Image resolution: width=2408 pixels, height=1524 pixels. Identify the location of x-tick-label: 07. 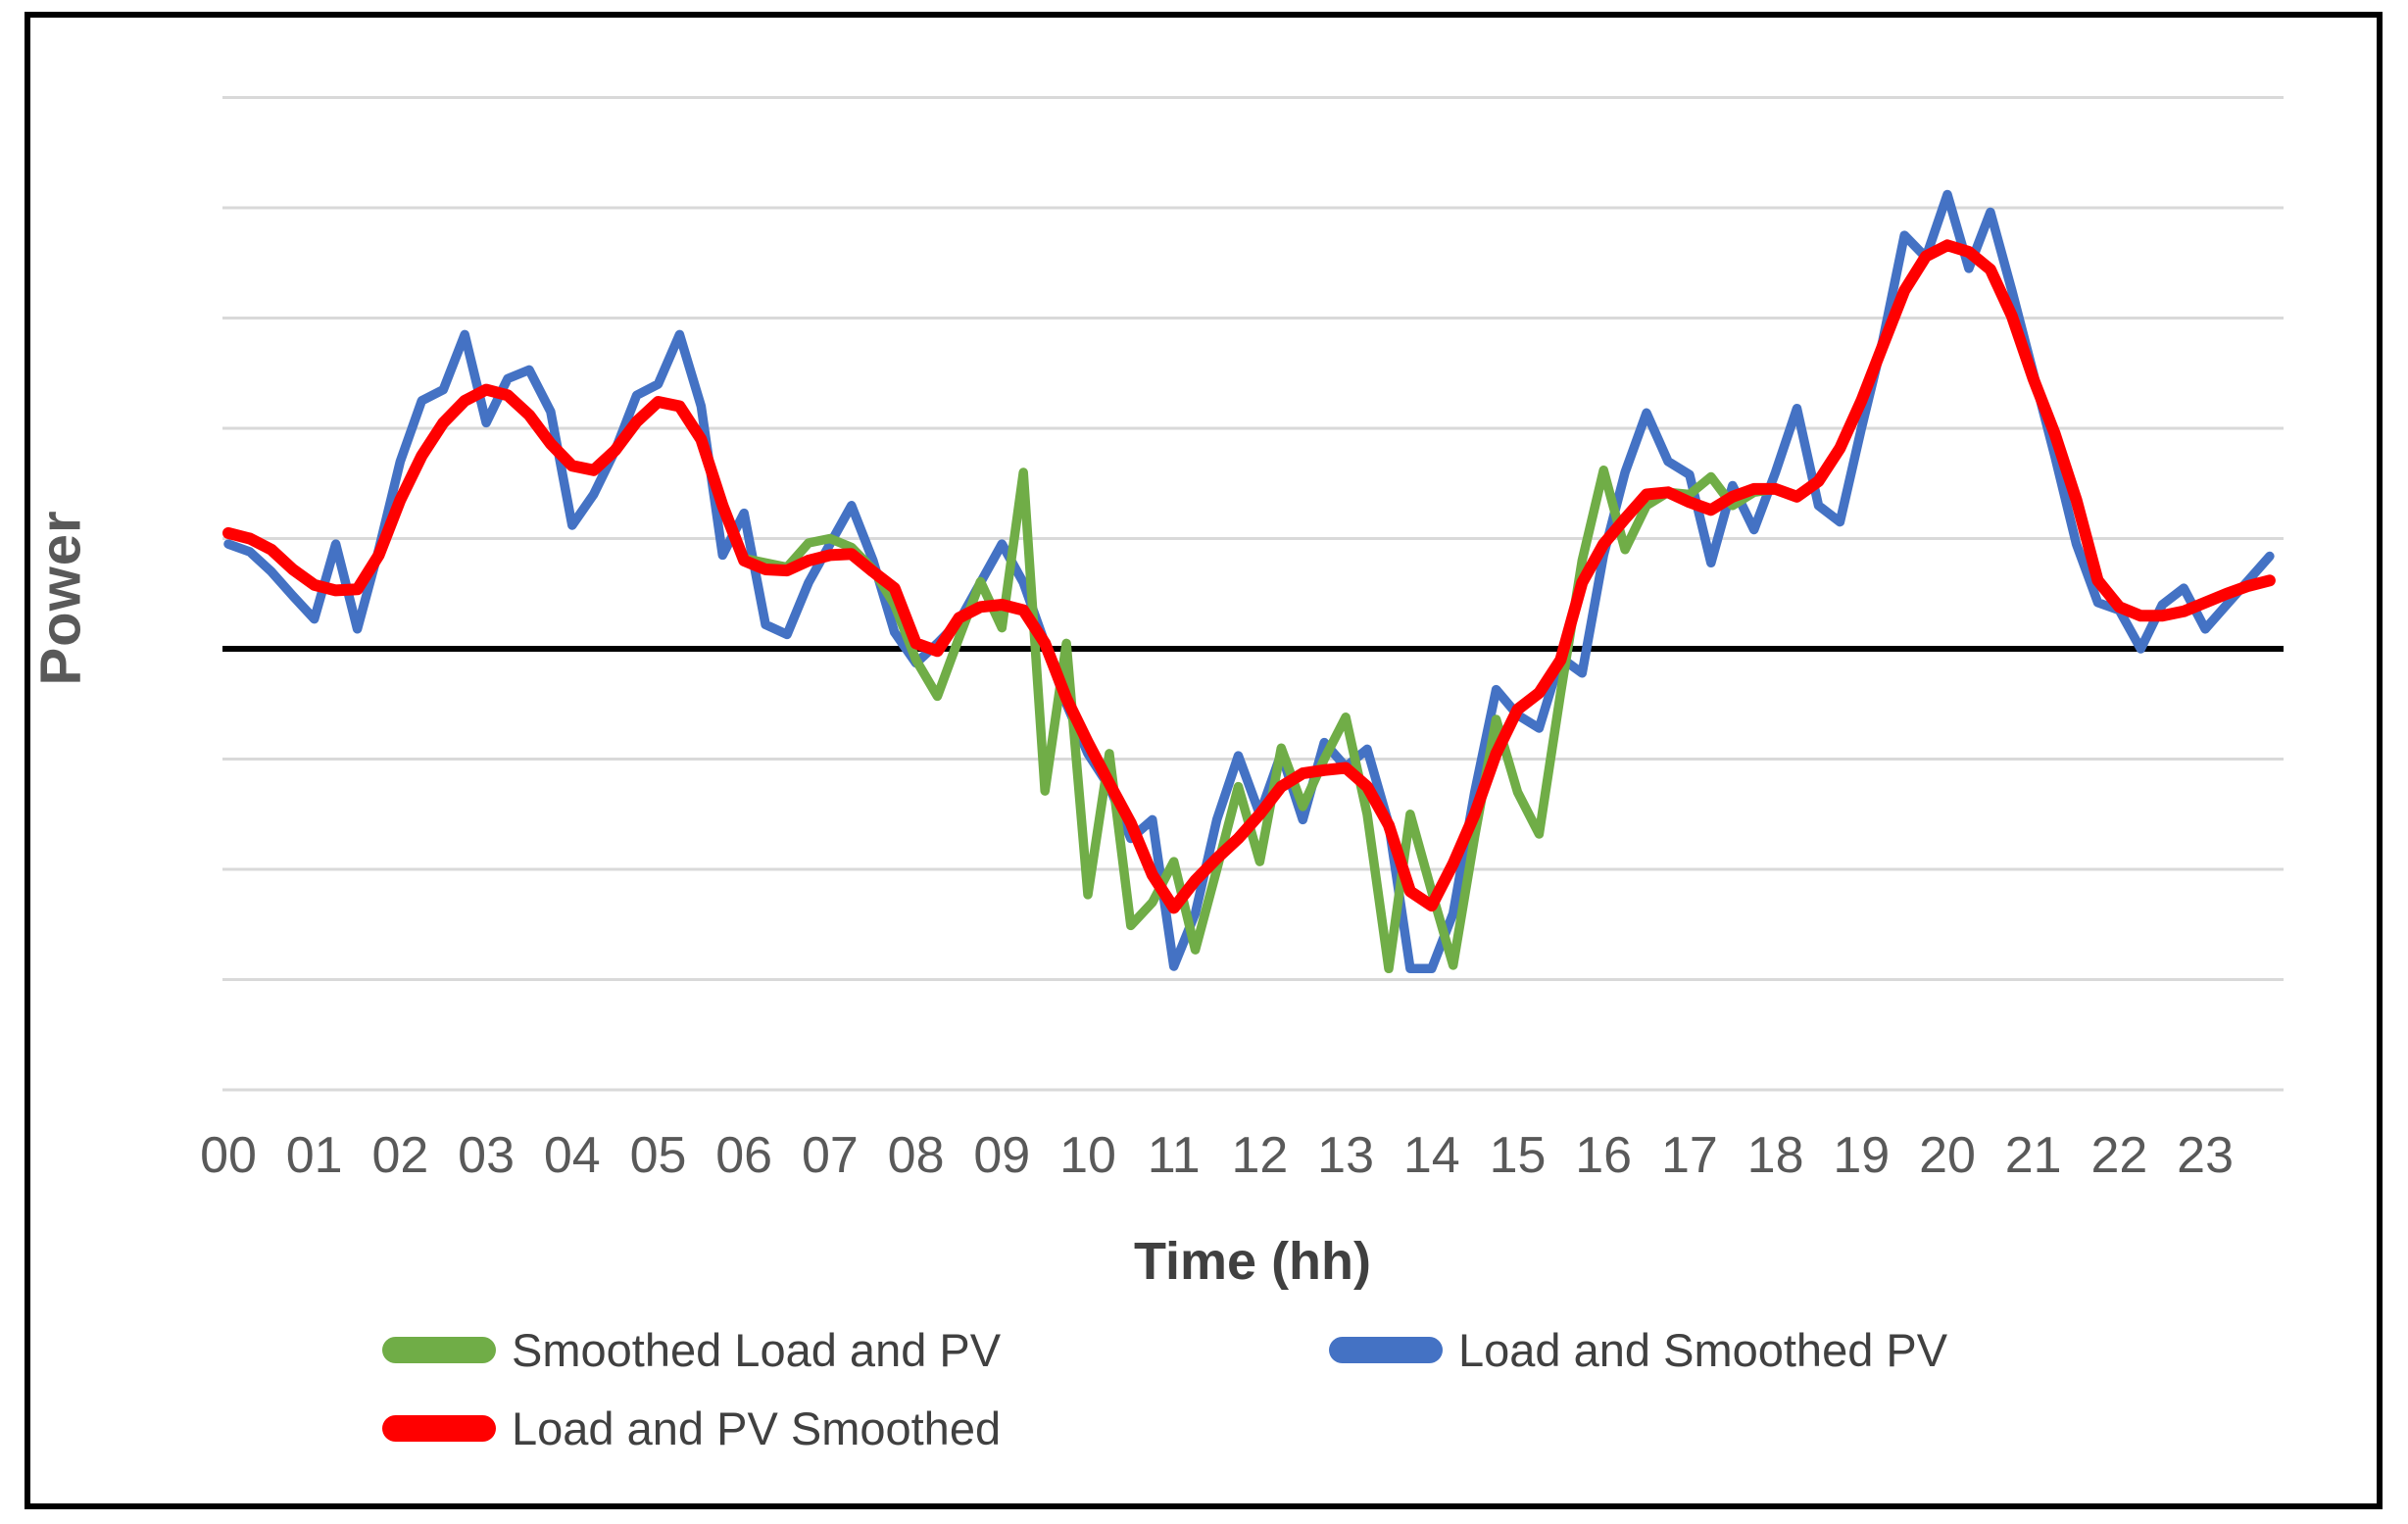
(830, 1155).